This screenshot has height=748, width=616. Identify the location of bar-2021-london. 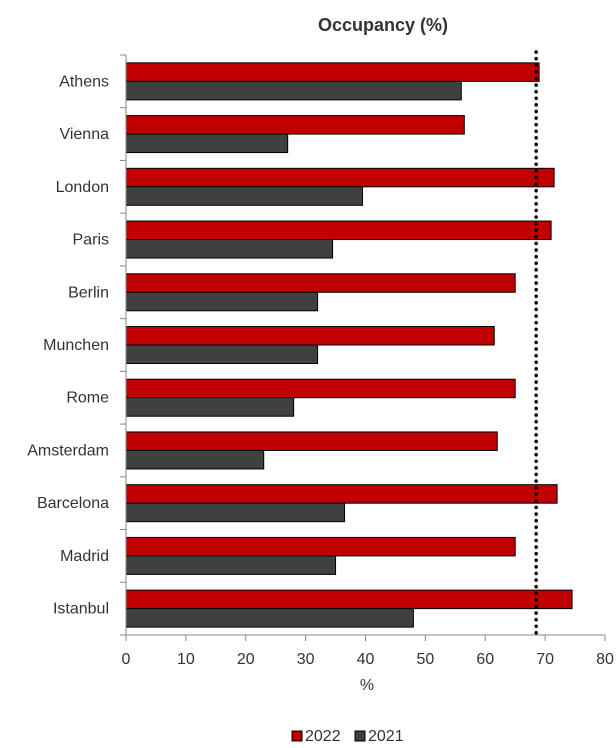
(244, 196).